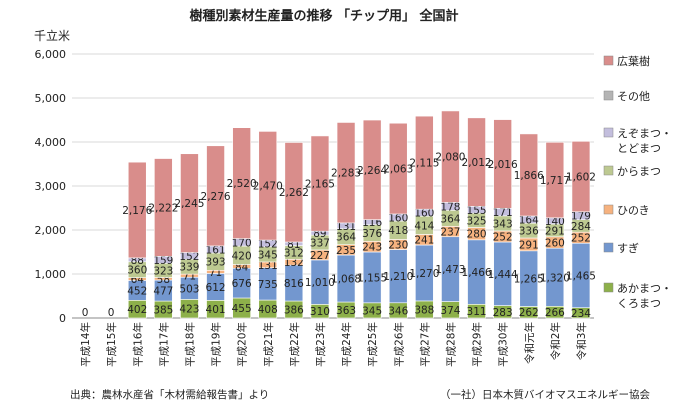  What do you see at coordinates (529, 280) in the screenshot?
I see `data-label: 1,265` at bounding box center [529, 280].